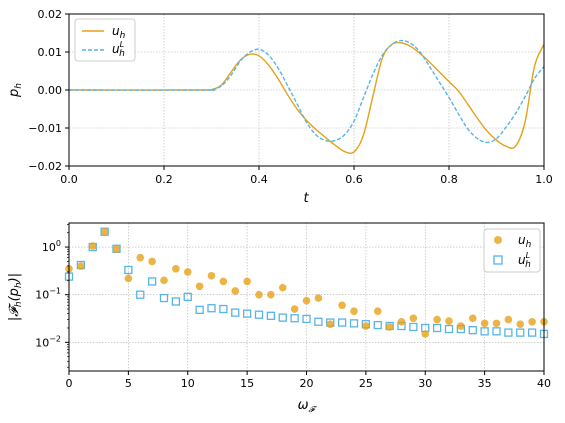 The height and width of the screenshot is (423, 565). Describe the element at coordinates (544, 179) in the screenshot. I see `top-x-tick-label: 1.0` at that location.